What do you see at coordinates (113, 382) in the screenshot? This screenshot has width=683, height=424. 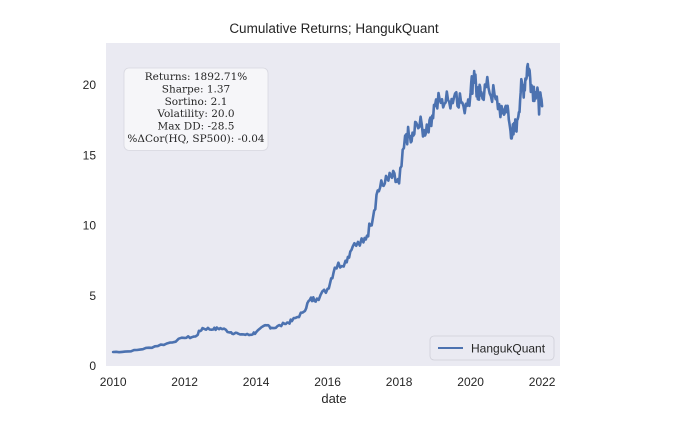 I see `x-tick-label: 2010` at bounding box center [113, 382].